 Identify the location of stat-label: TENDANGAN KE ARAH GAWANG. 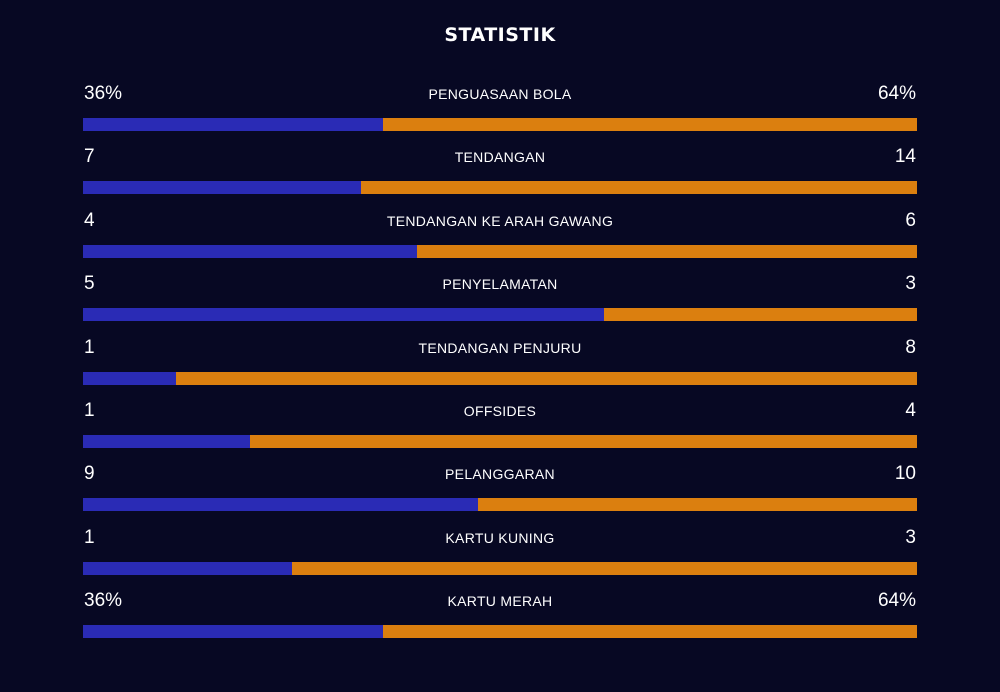
(500, 220).